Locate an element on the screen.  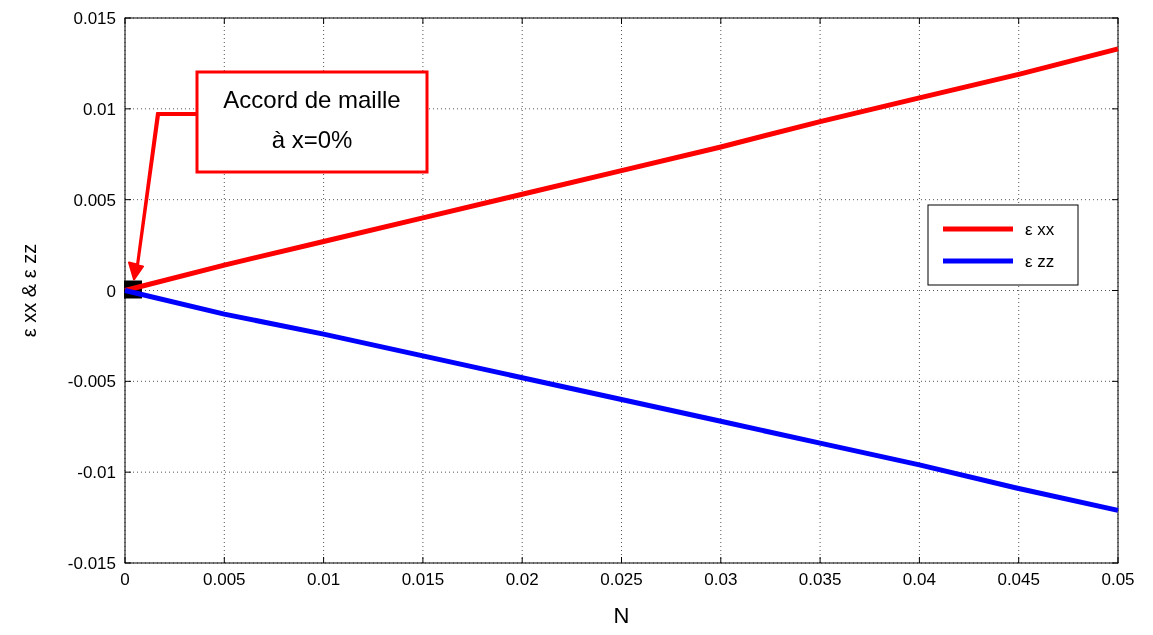
x-tick-label: 0.025 is located at coordinates (621, 579).